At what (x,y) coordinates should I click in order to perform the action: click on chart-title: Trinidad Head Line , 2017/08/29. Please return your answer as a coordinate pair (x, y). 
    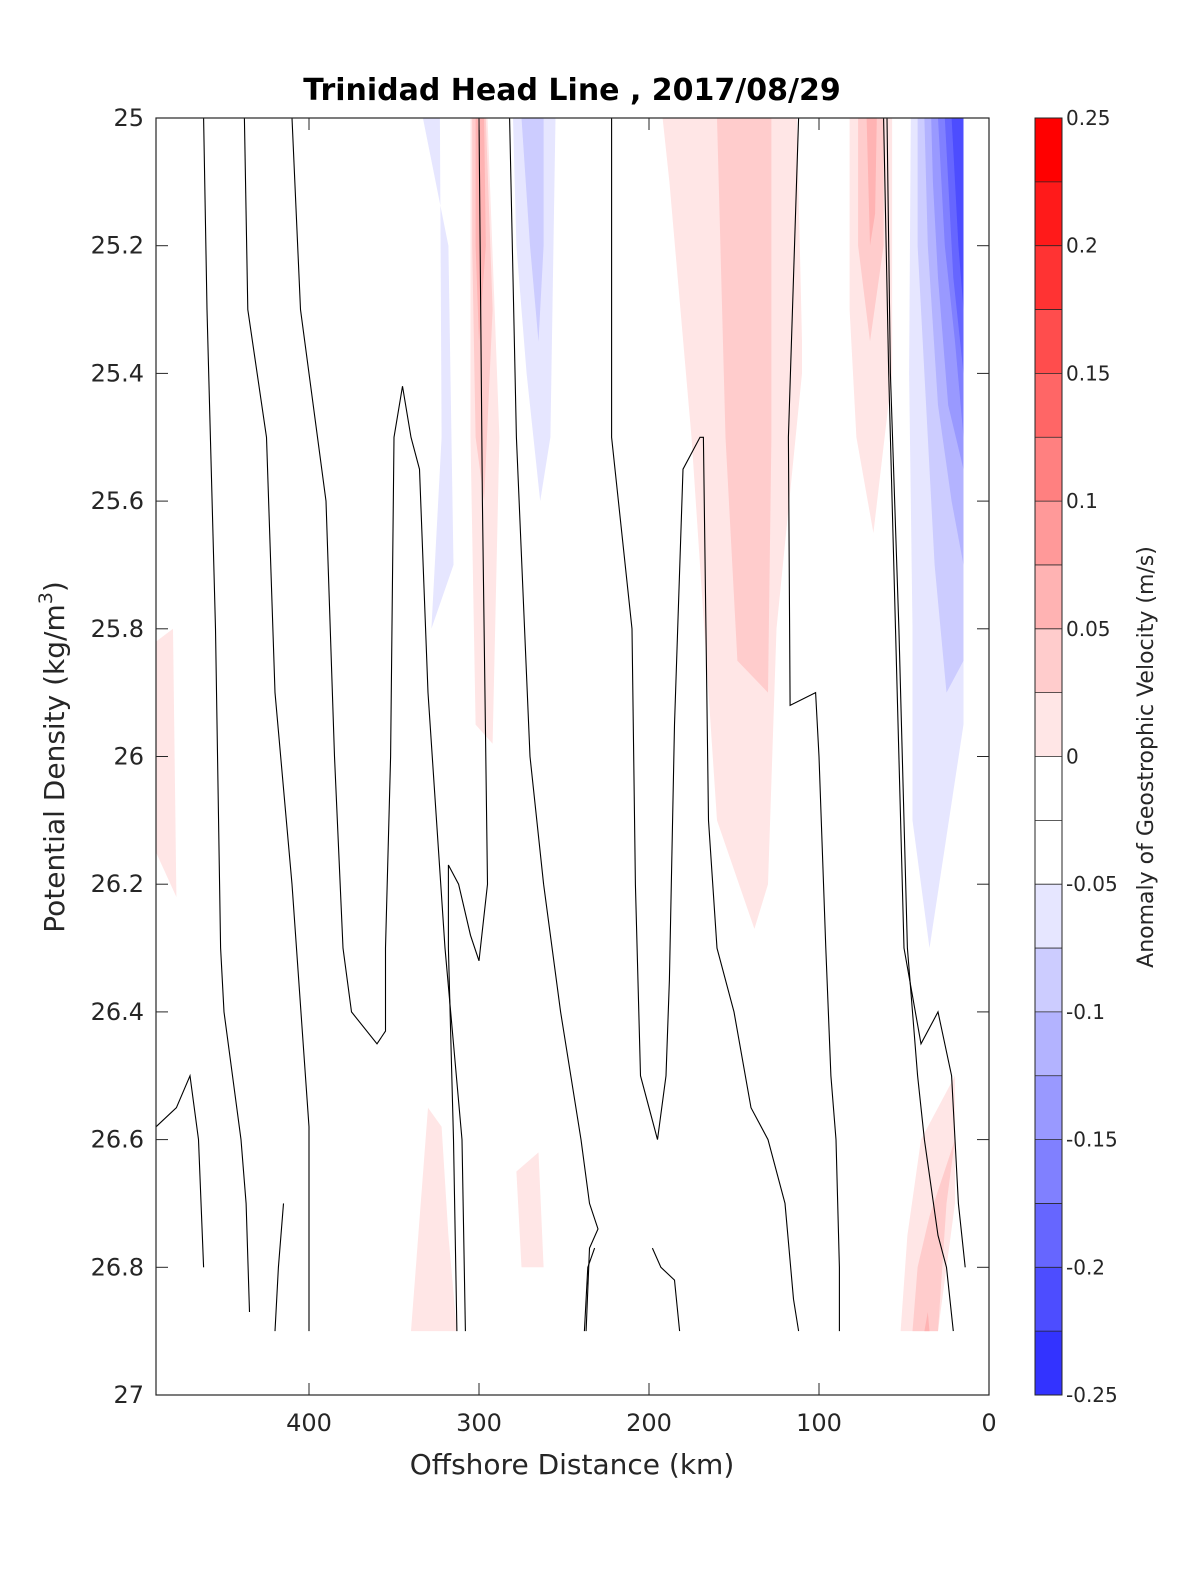
    Looking at the image, I should click on (571, 90).